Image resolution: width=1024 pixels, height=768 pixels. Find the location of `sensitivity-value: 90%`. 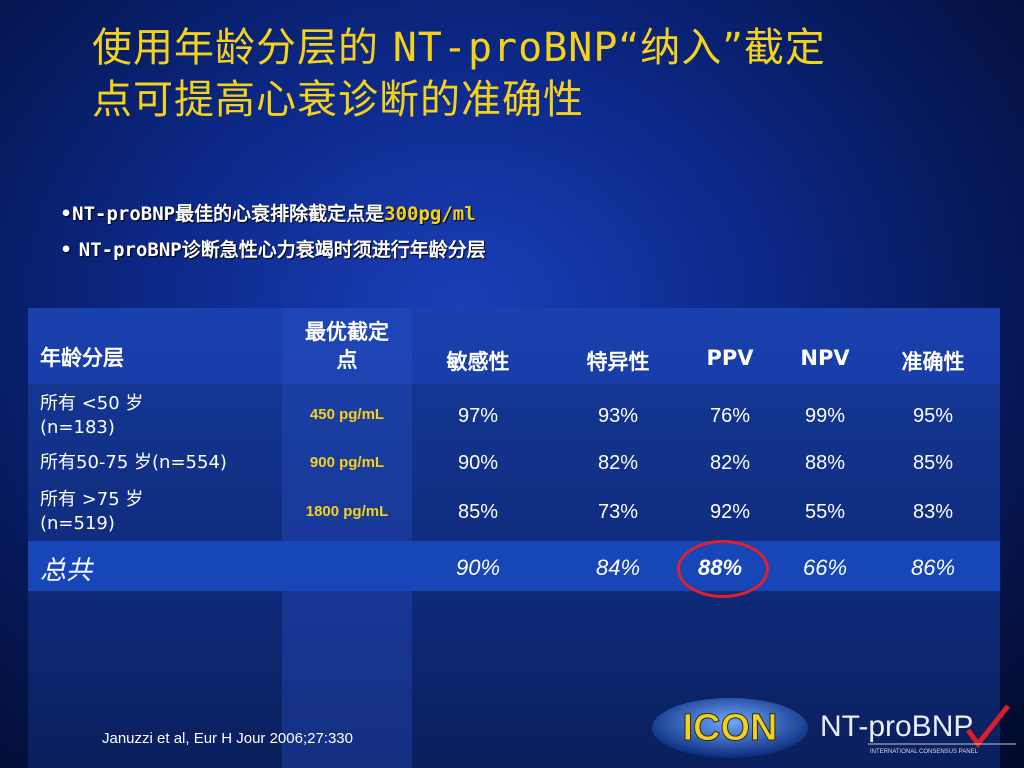

sensitivity-value: 90% is located at coordinates (478, 463).